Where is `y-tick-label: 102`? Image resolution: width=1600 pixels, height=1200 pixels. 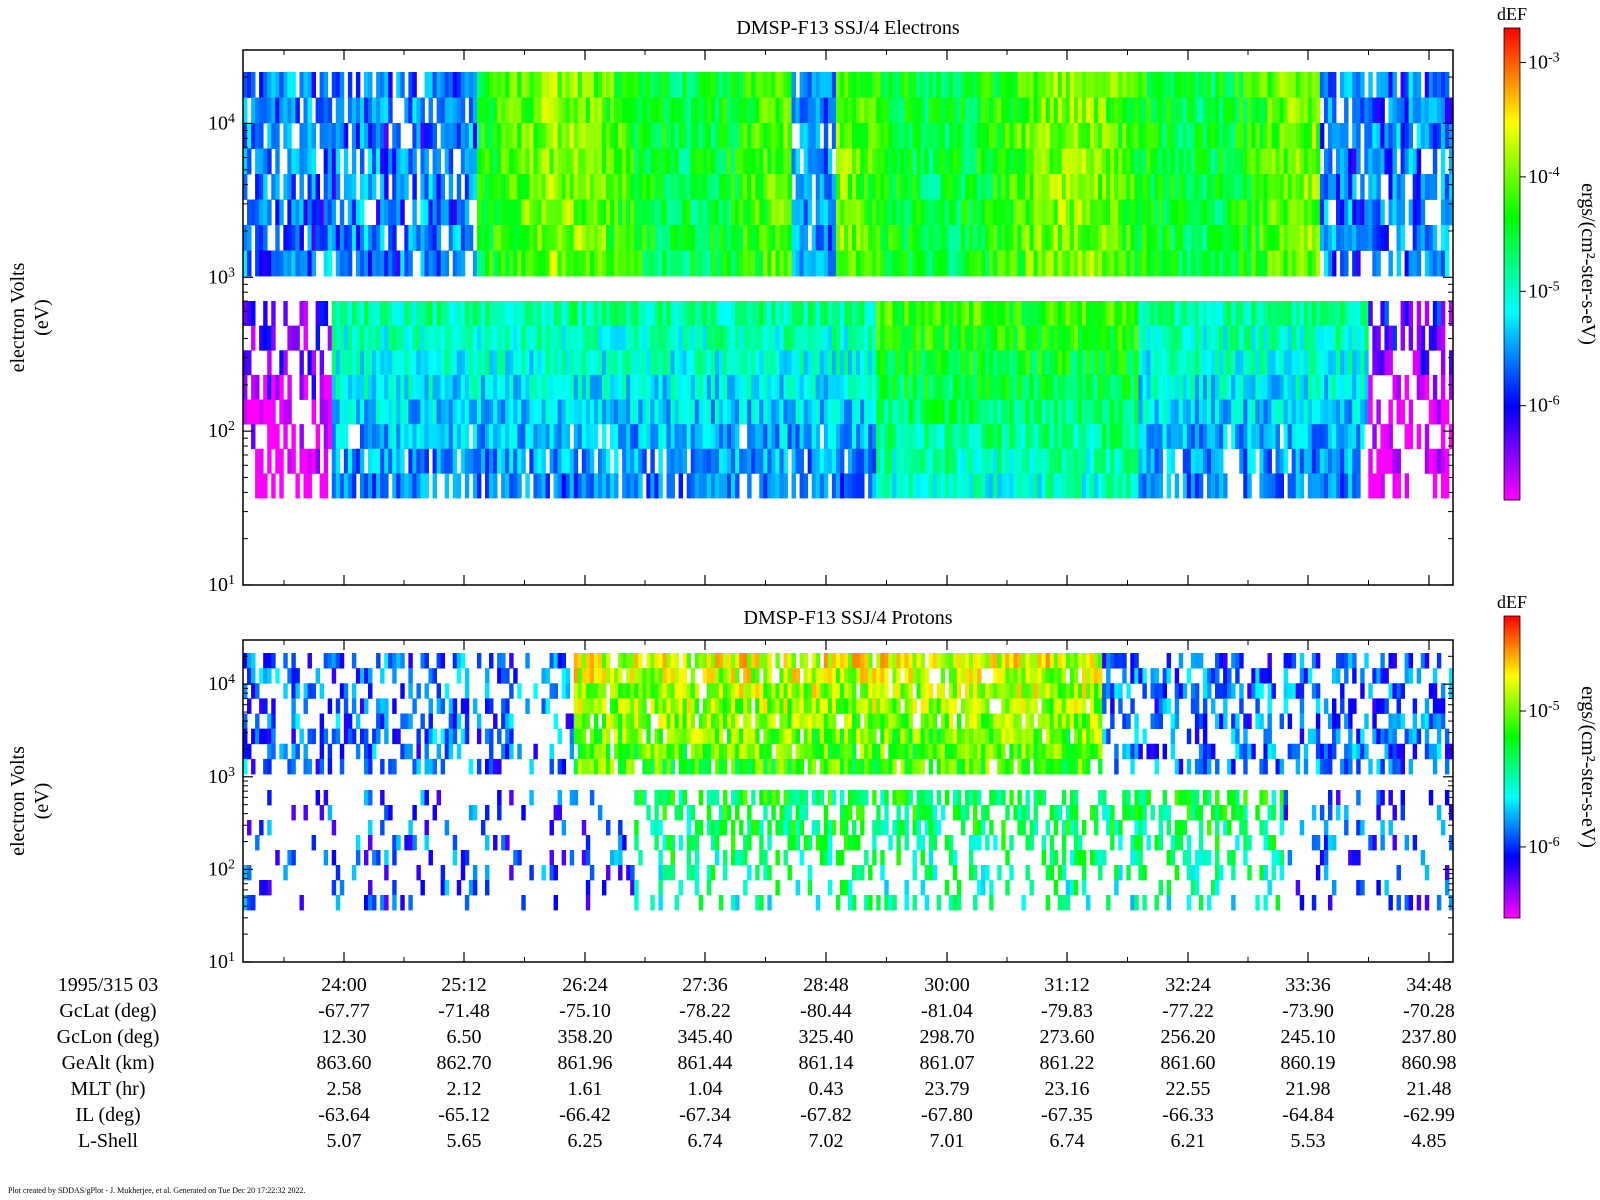
y-tick-label: 102 is located at coordinates (221, 430).